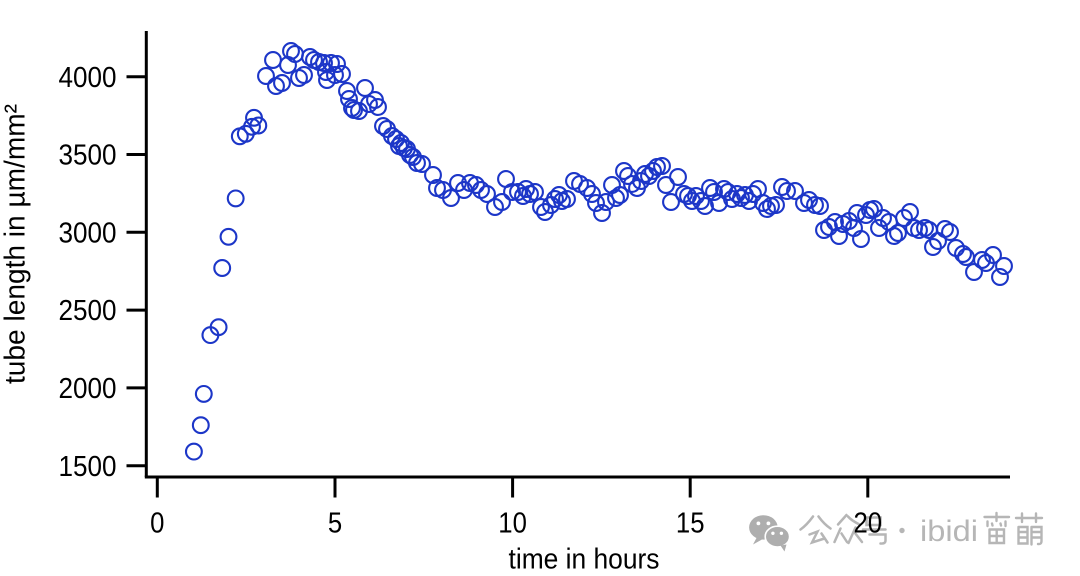 Image resolution: width=1080 pixels, height=576 pixels. What do you see at coordinates (88, 156) in the screenshot?
I see `svg-text: 3500` at bounding box center [88, 156].